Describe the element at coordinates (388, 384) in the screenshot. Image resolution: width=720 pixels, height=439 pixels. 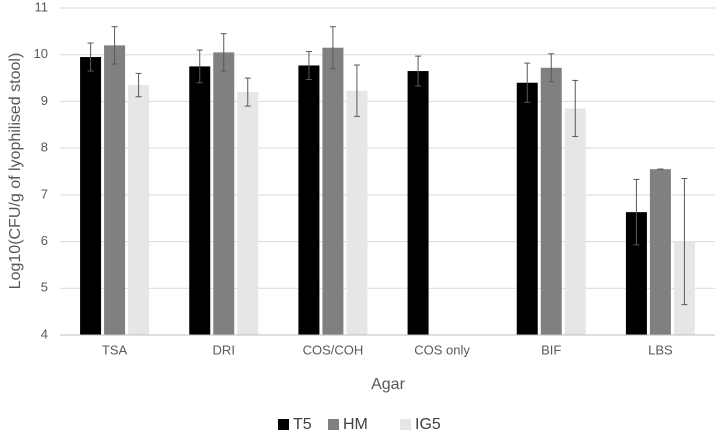
I see `x-axis-label: Agar` at that location.